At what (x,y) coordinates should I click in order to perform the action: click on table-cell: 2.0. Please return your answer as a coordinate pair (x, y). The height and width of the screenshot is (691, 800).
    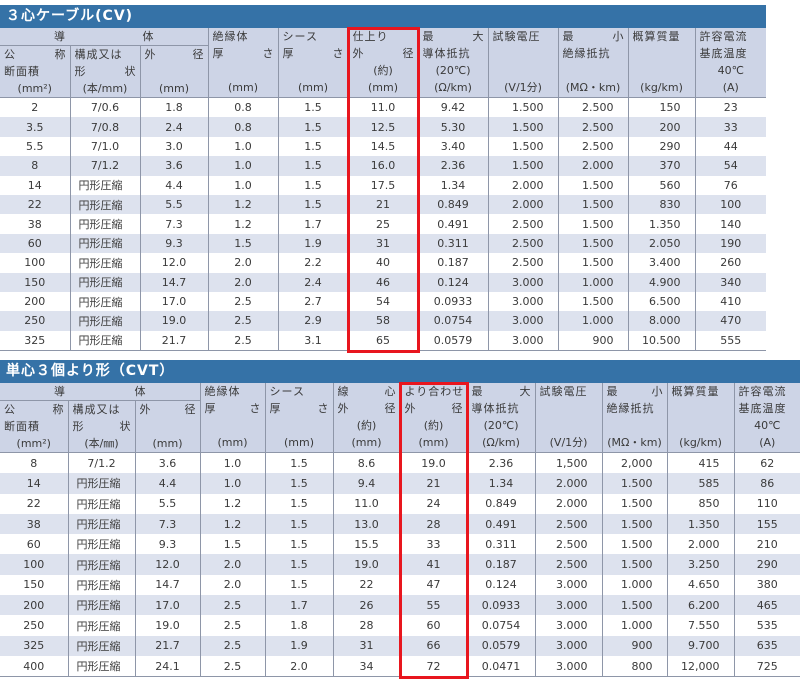
    Looking at the image, I should click on (299, 666).